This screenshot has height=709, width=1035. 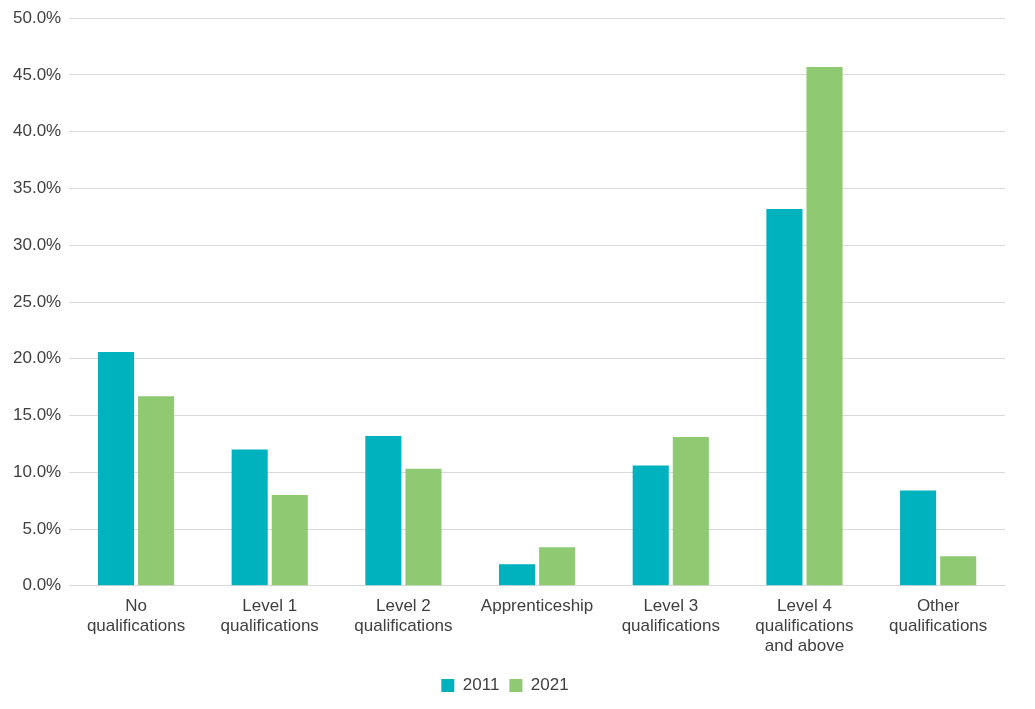 I want to click on y-tick-label: 0.0%, so click(x=42, y=585).